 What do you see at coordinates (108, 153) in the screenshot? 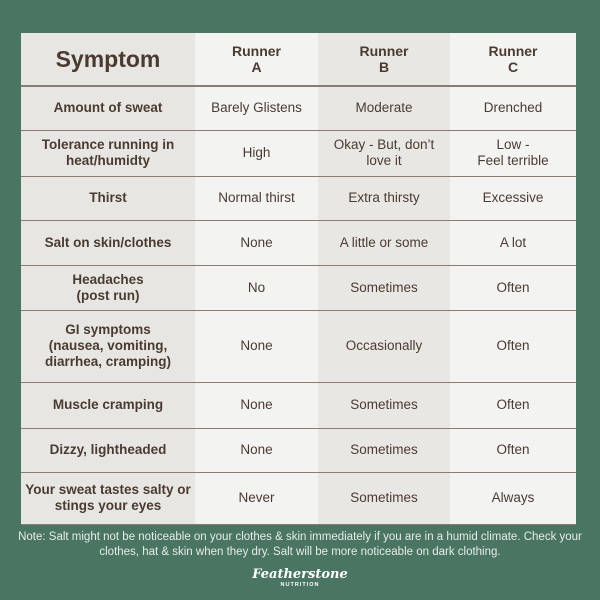
I see `symptom-cell: Tolerance running in heat/humidty` at bounding box center [108, 153].